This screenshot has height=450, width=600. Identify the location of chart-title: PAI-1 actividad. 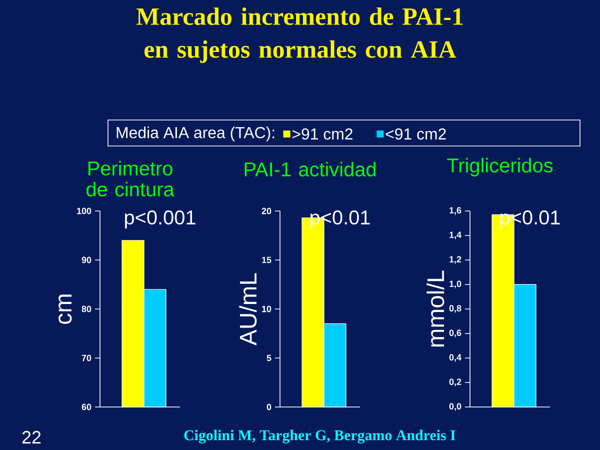
(310, 169).